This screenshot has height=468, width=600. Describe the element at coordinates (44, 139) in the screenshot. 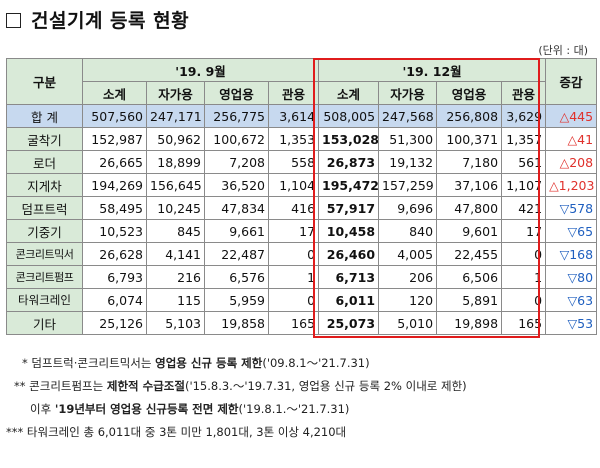

I see `row-label: 굴착기` at that location.